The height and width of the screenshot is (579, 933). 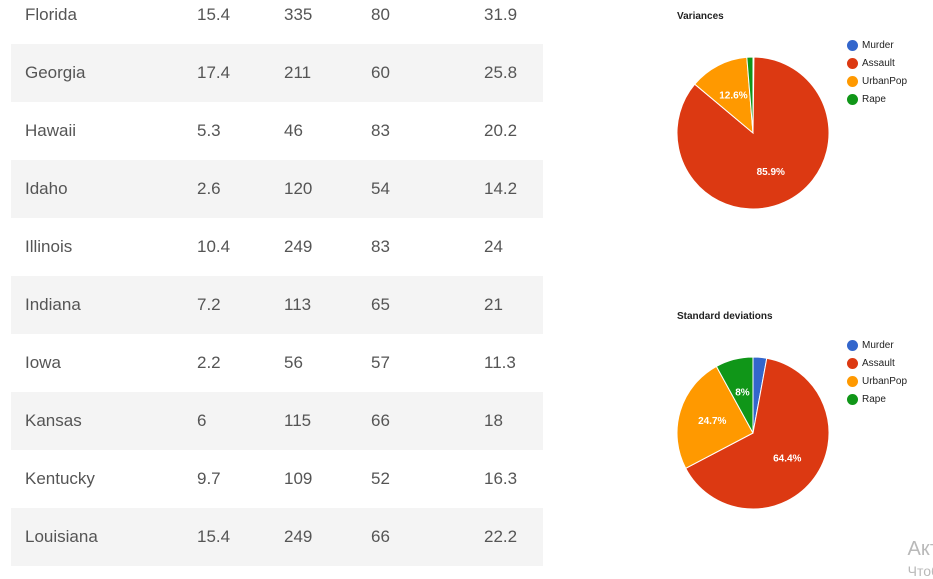 I want to click on state-cell: Iowa, so click(x=43, y=362).